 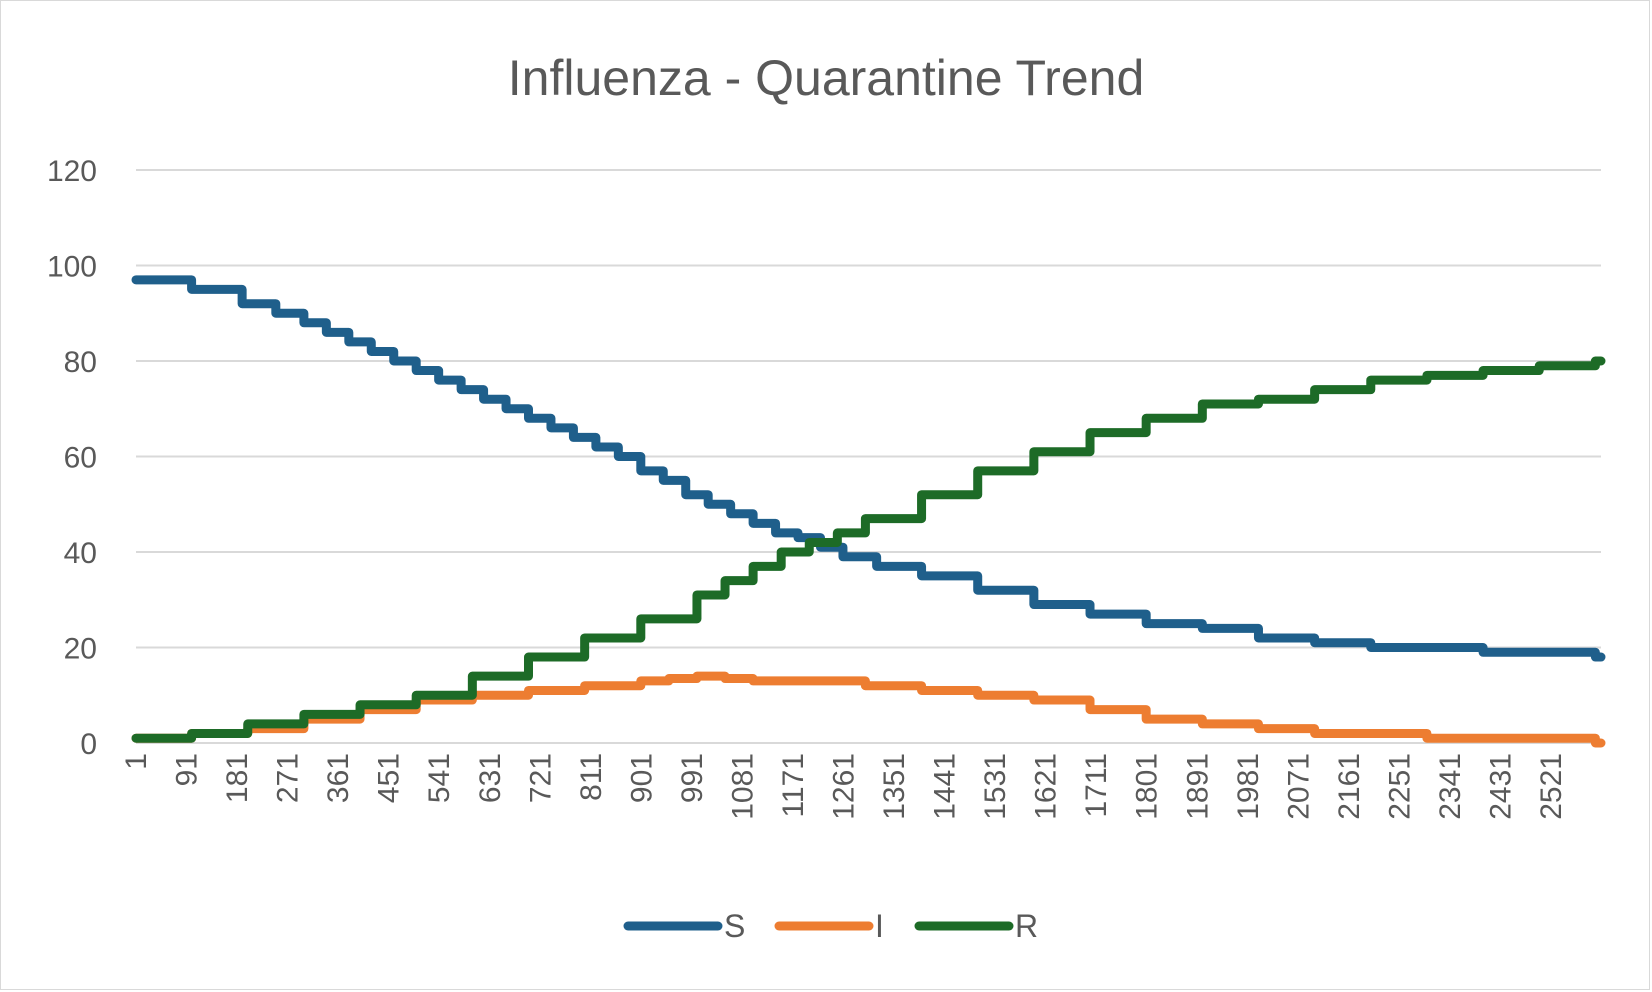 What do you see at coordinates (80, 553) in the screenshot?
I see `y-tick-label: 40` at bounding box center [80, 553].